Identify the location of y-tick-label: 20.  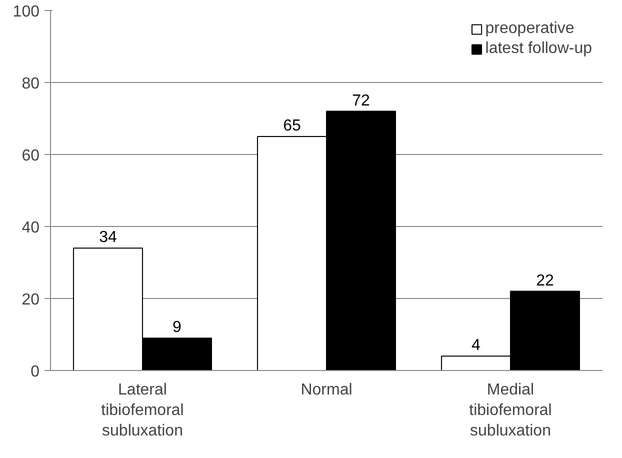
(31, 300).